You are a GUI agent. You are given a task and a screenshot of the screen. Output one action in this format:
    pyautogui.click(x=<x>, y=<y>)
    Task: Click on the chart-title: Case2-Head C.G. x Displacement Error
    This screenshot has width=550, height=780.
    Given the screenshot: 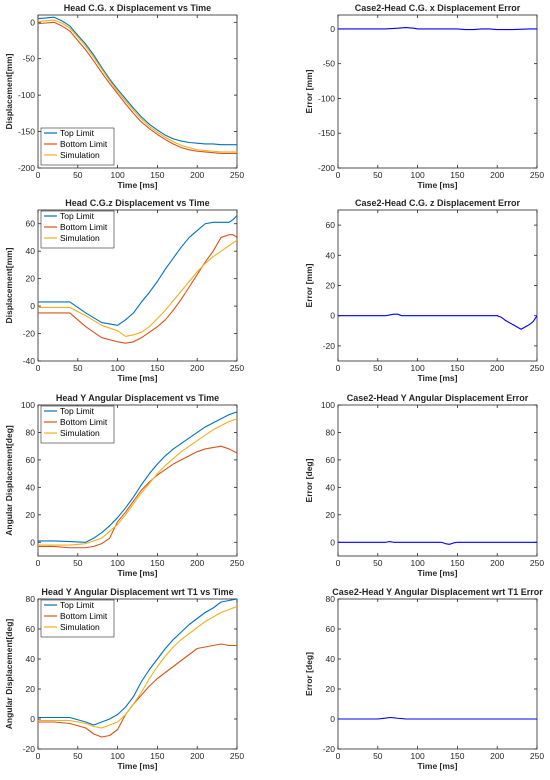 What is the action you would take?
    pyautogui.click(x=438, y=8)
    